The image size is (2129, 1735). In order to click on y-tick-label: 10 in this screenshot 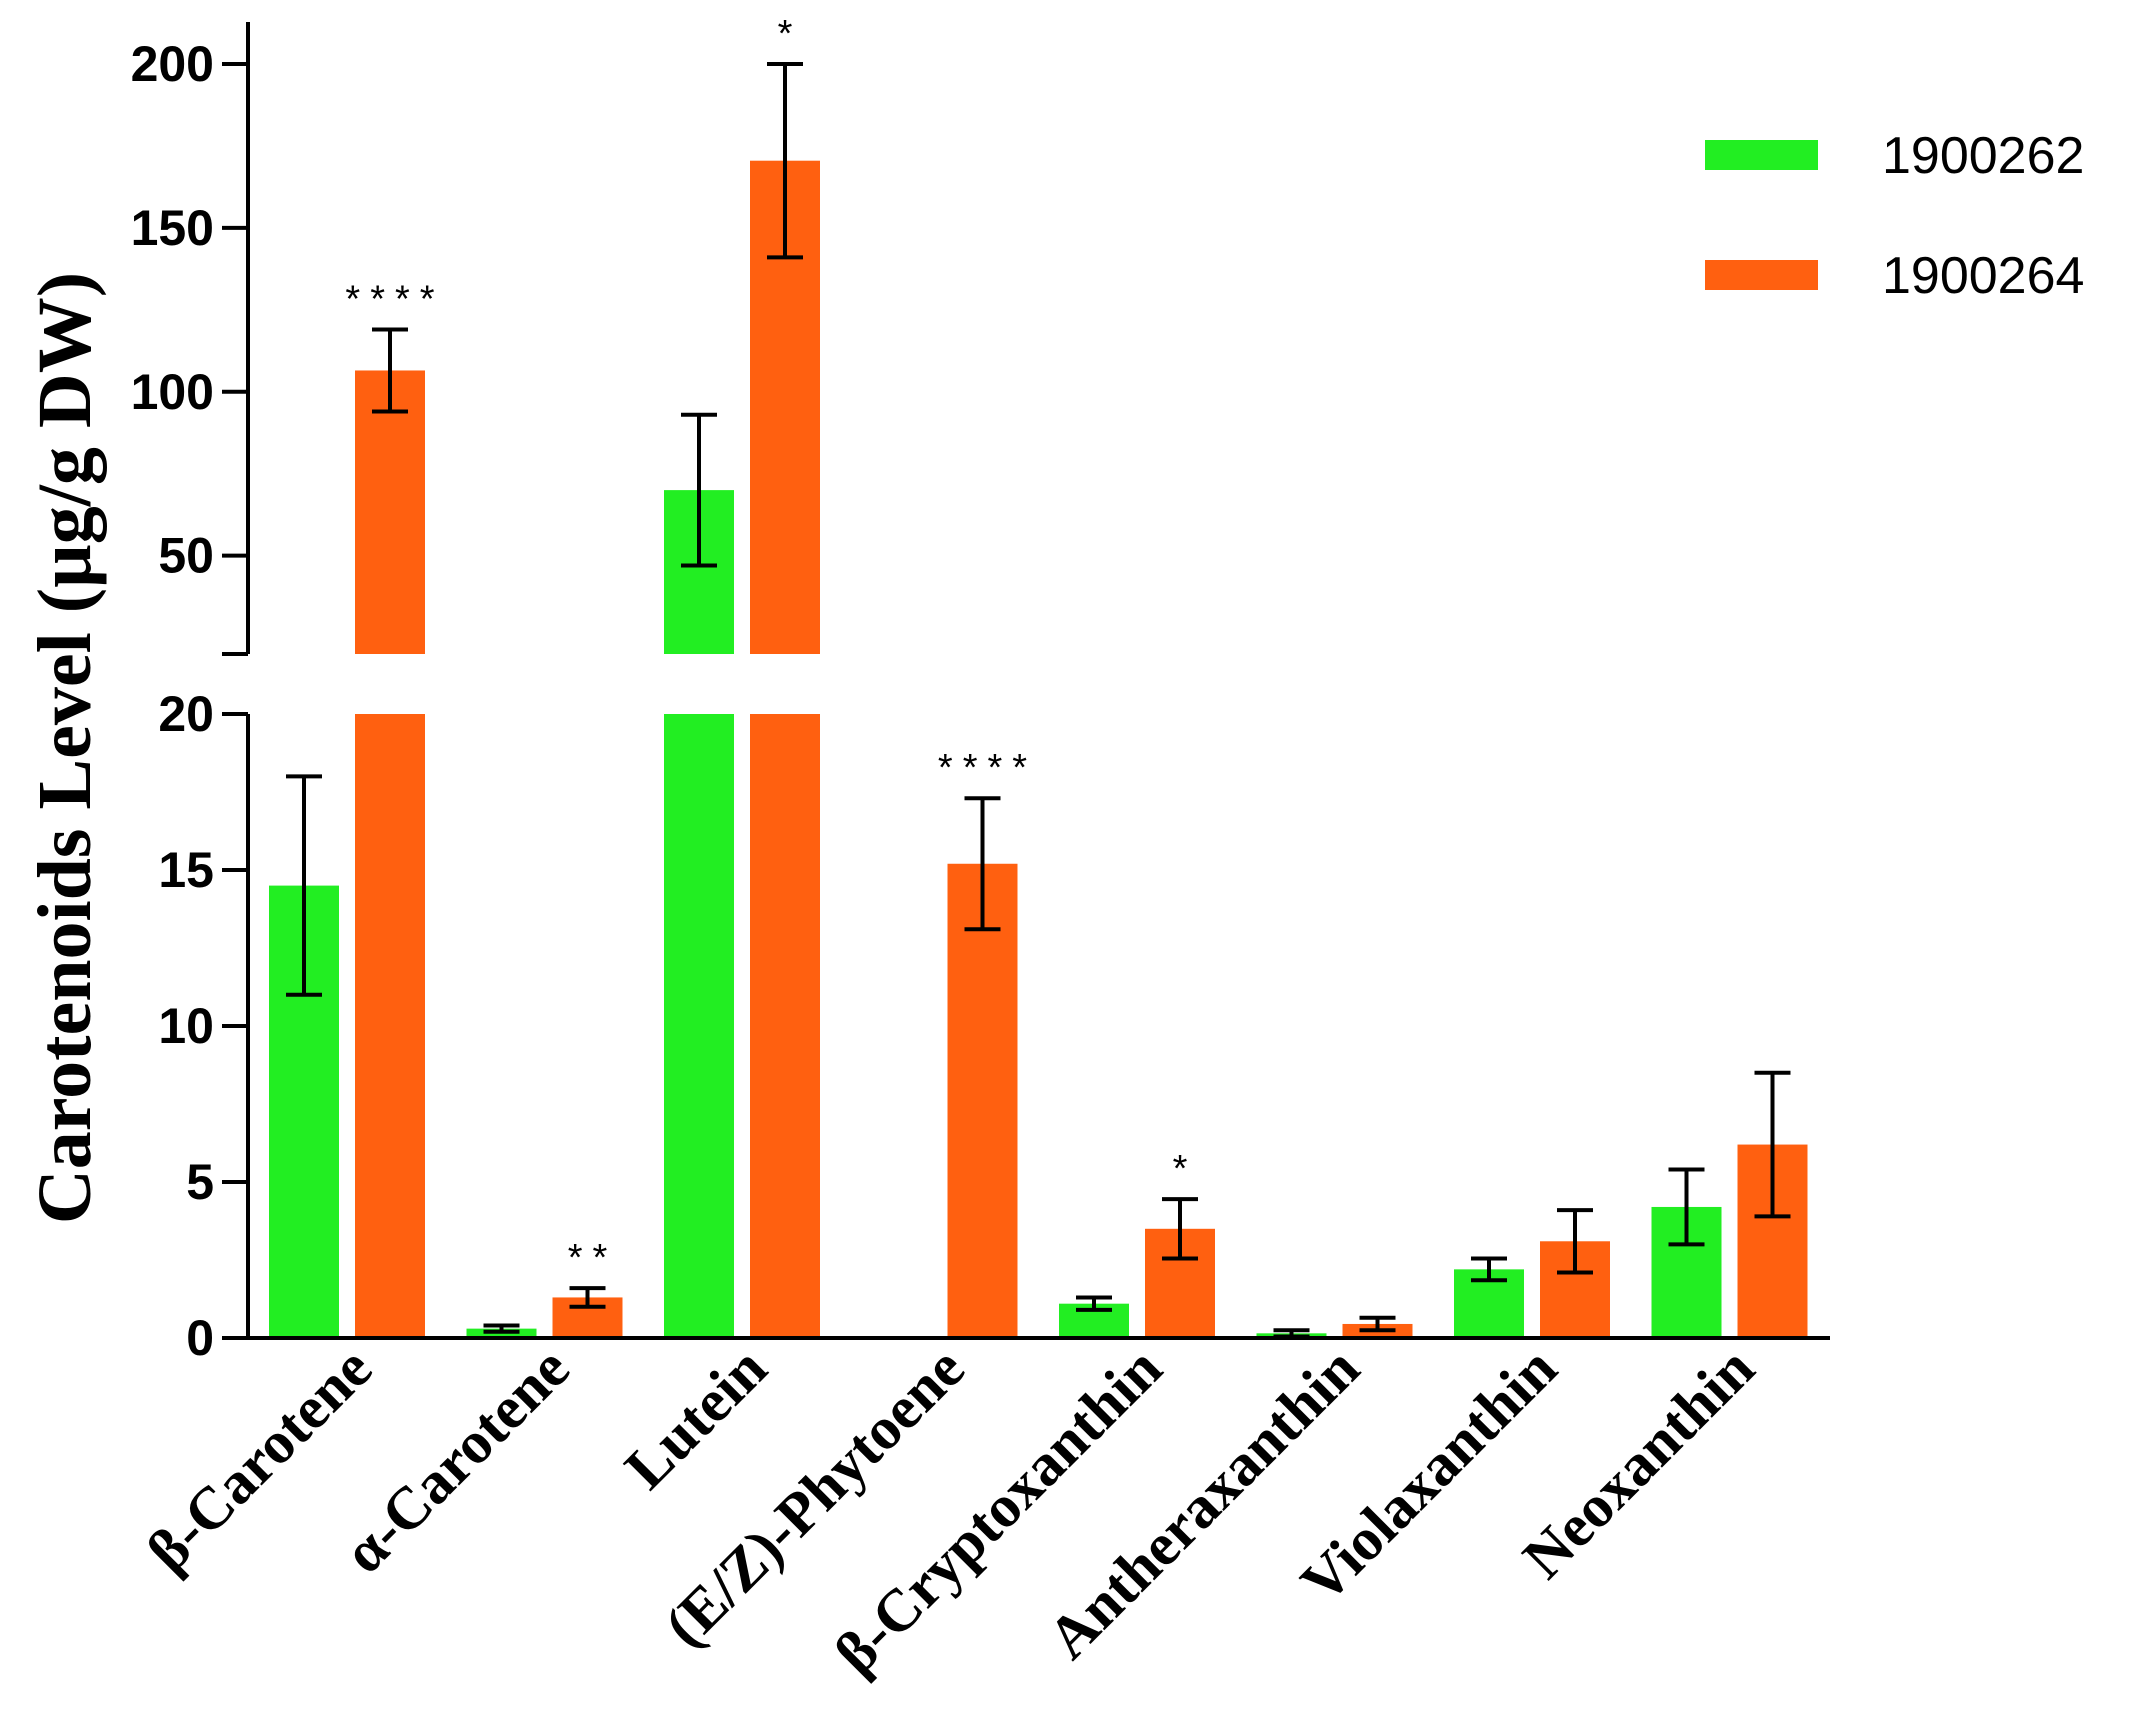, I will do `click(186, 1026)`.